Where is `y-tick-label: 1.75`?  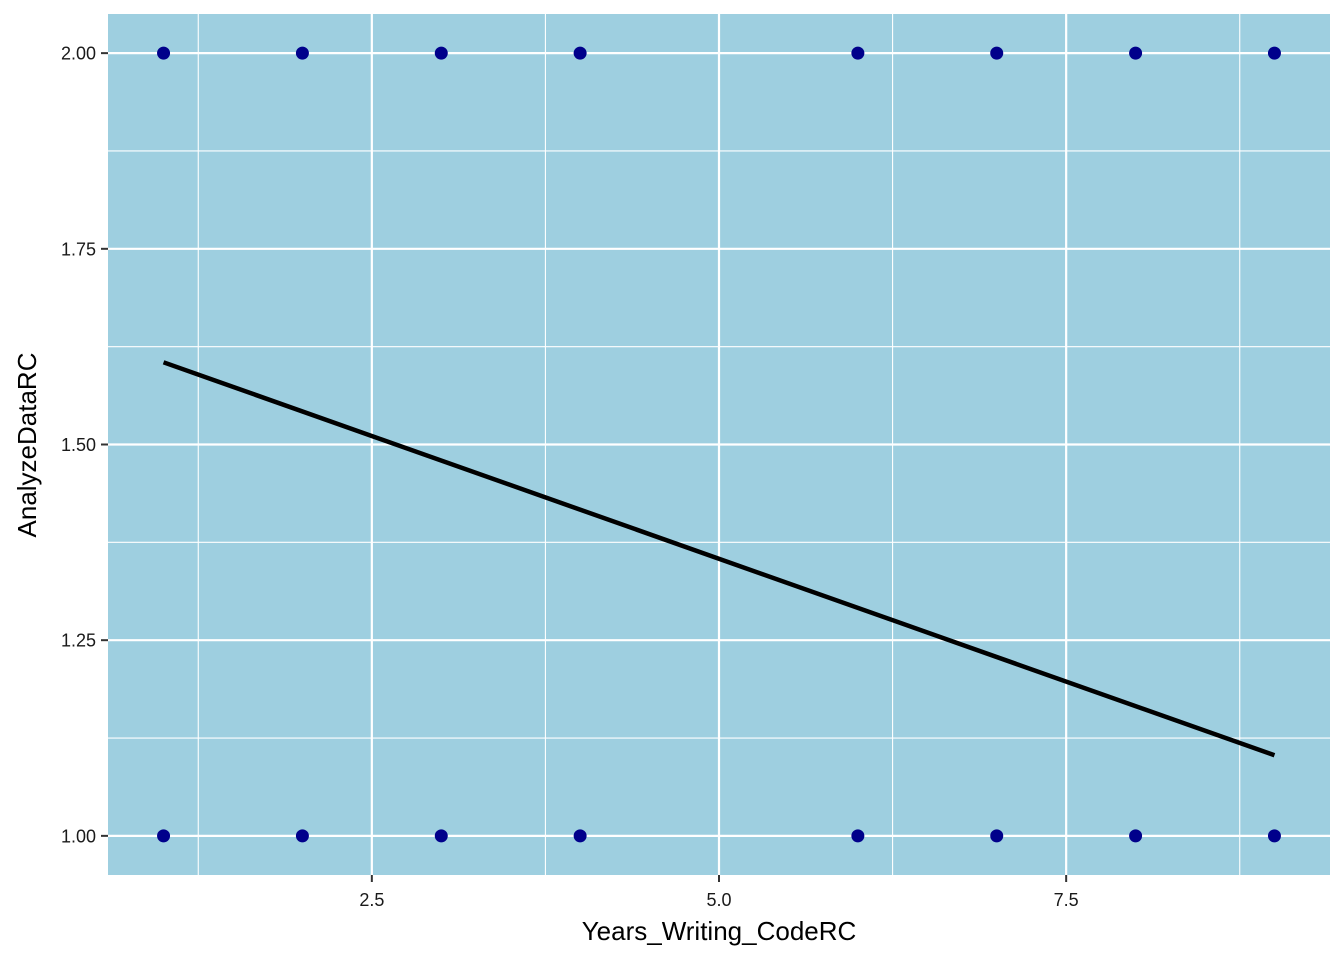
y-tick-label: 1.75 is located at coordinates (78, 249).